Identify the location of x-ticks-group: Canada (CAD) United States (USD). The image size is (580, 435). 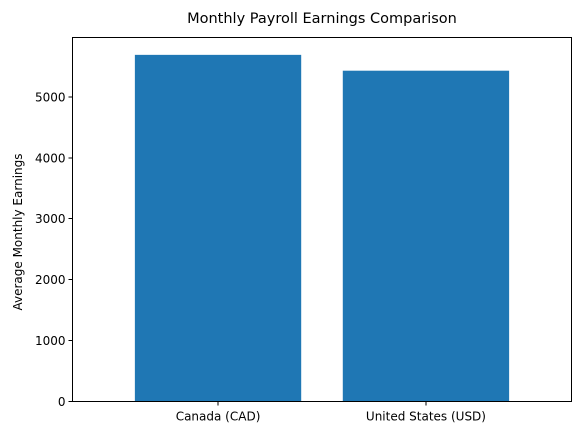
(331, 412).